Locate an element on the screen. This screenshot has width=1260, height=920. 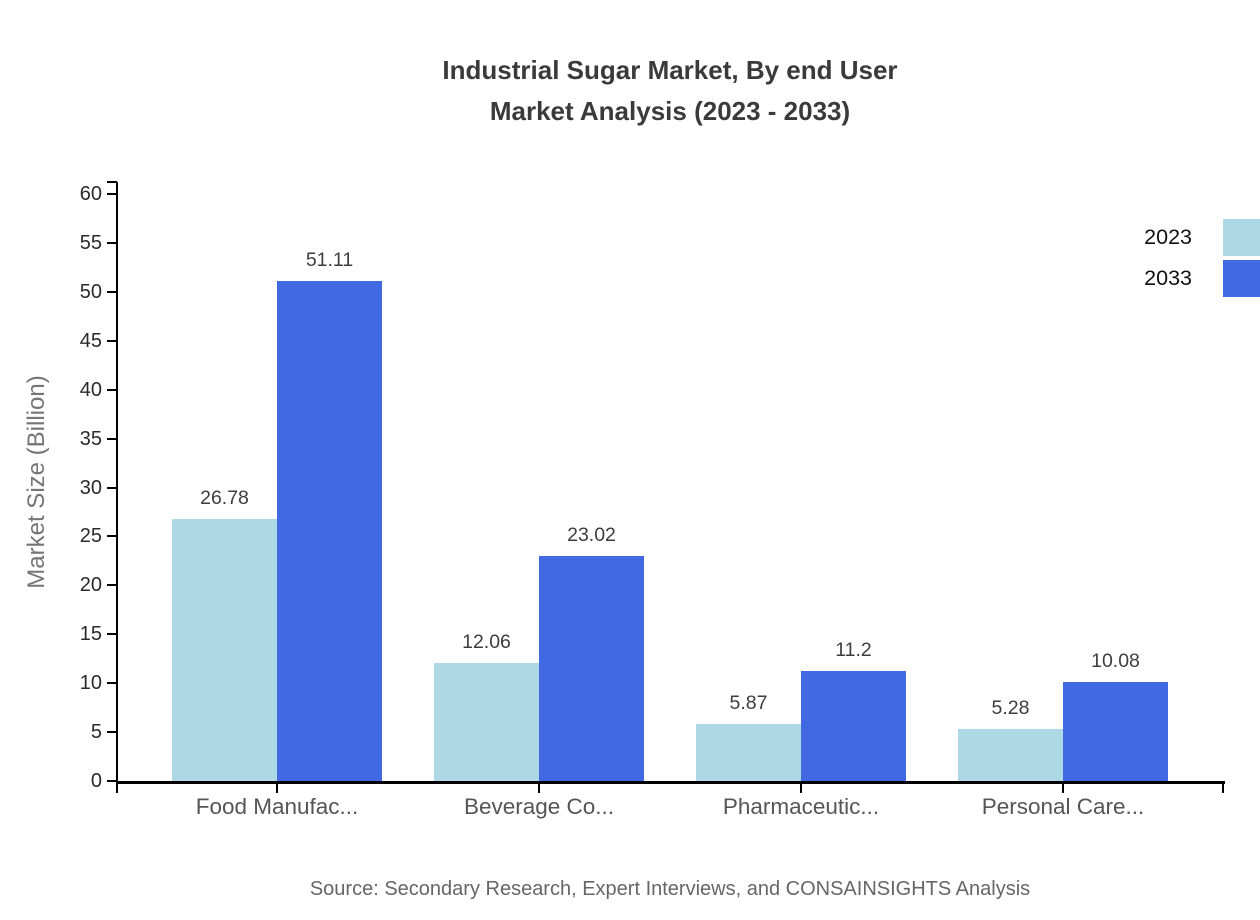
legend-item-2033: 2033 is located at coordinates (1202, 278).